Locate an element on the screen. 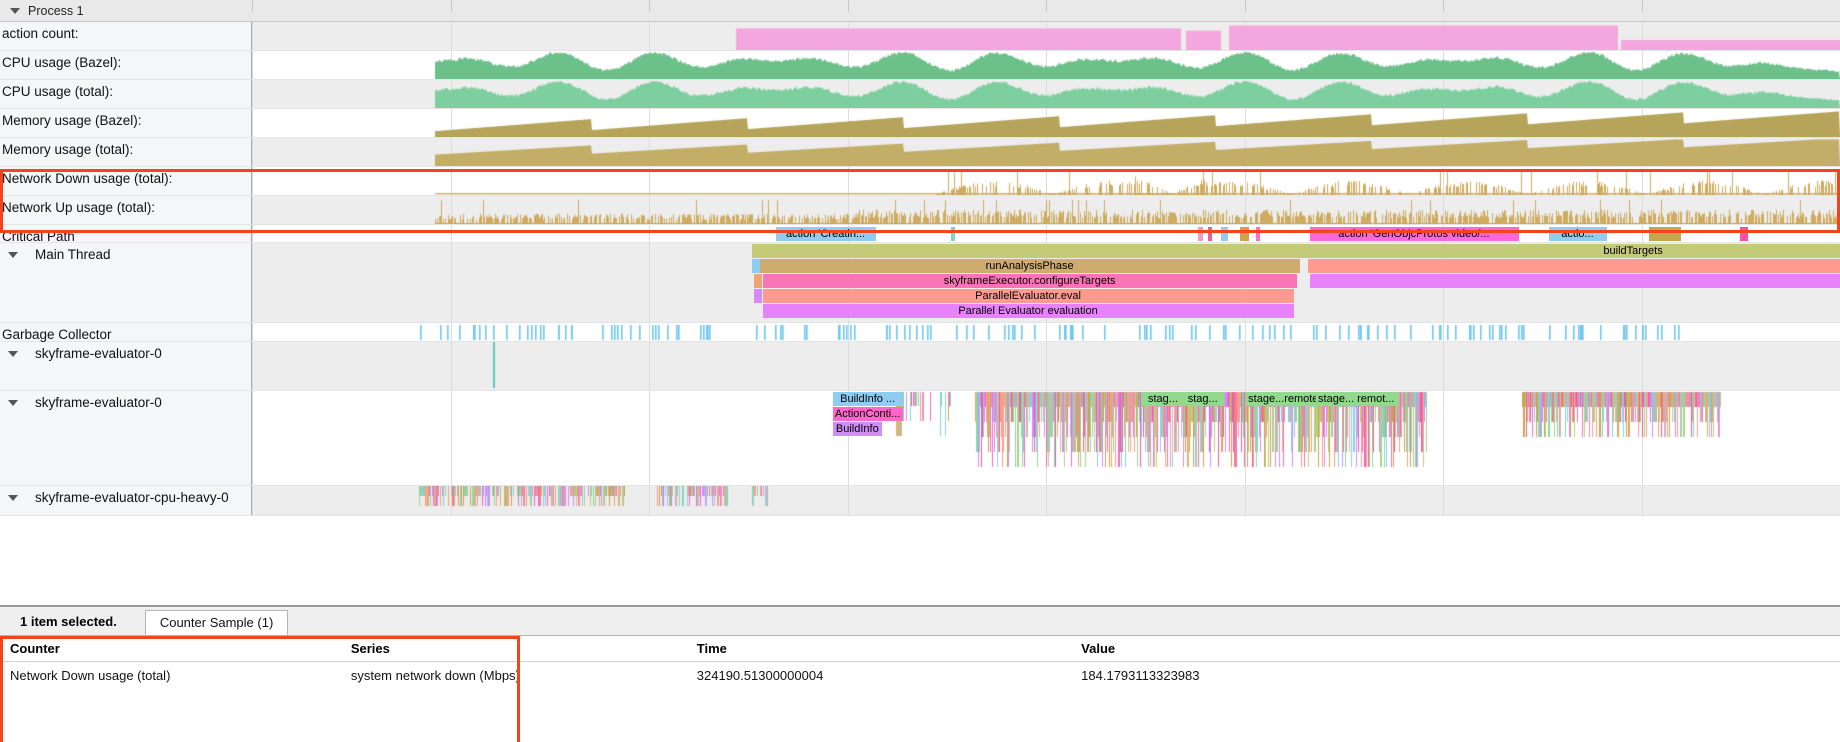 The width and height of the screenshot is (1840, 742). tab-counter-sample: Counter Sample (1) is located at coordinates (216, 622).